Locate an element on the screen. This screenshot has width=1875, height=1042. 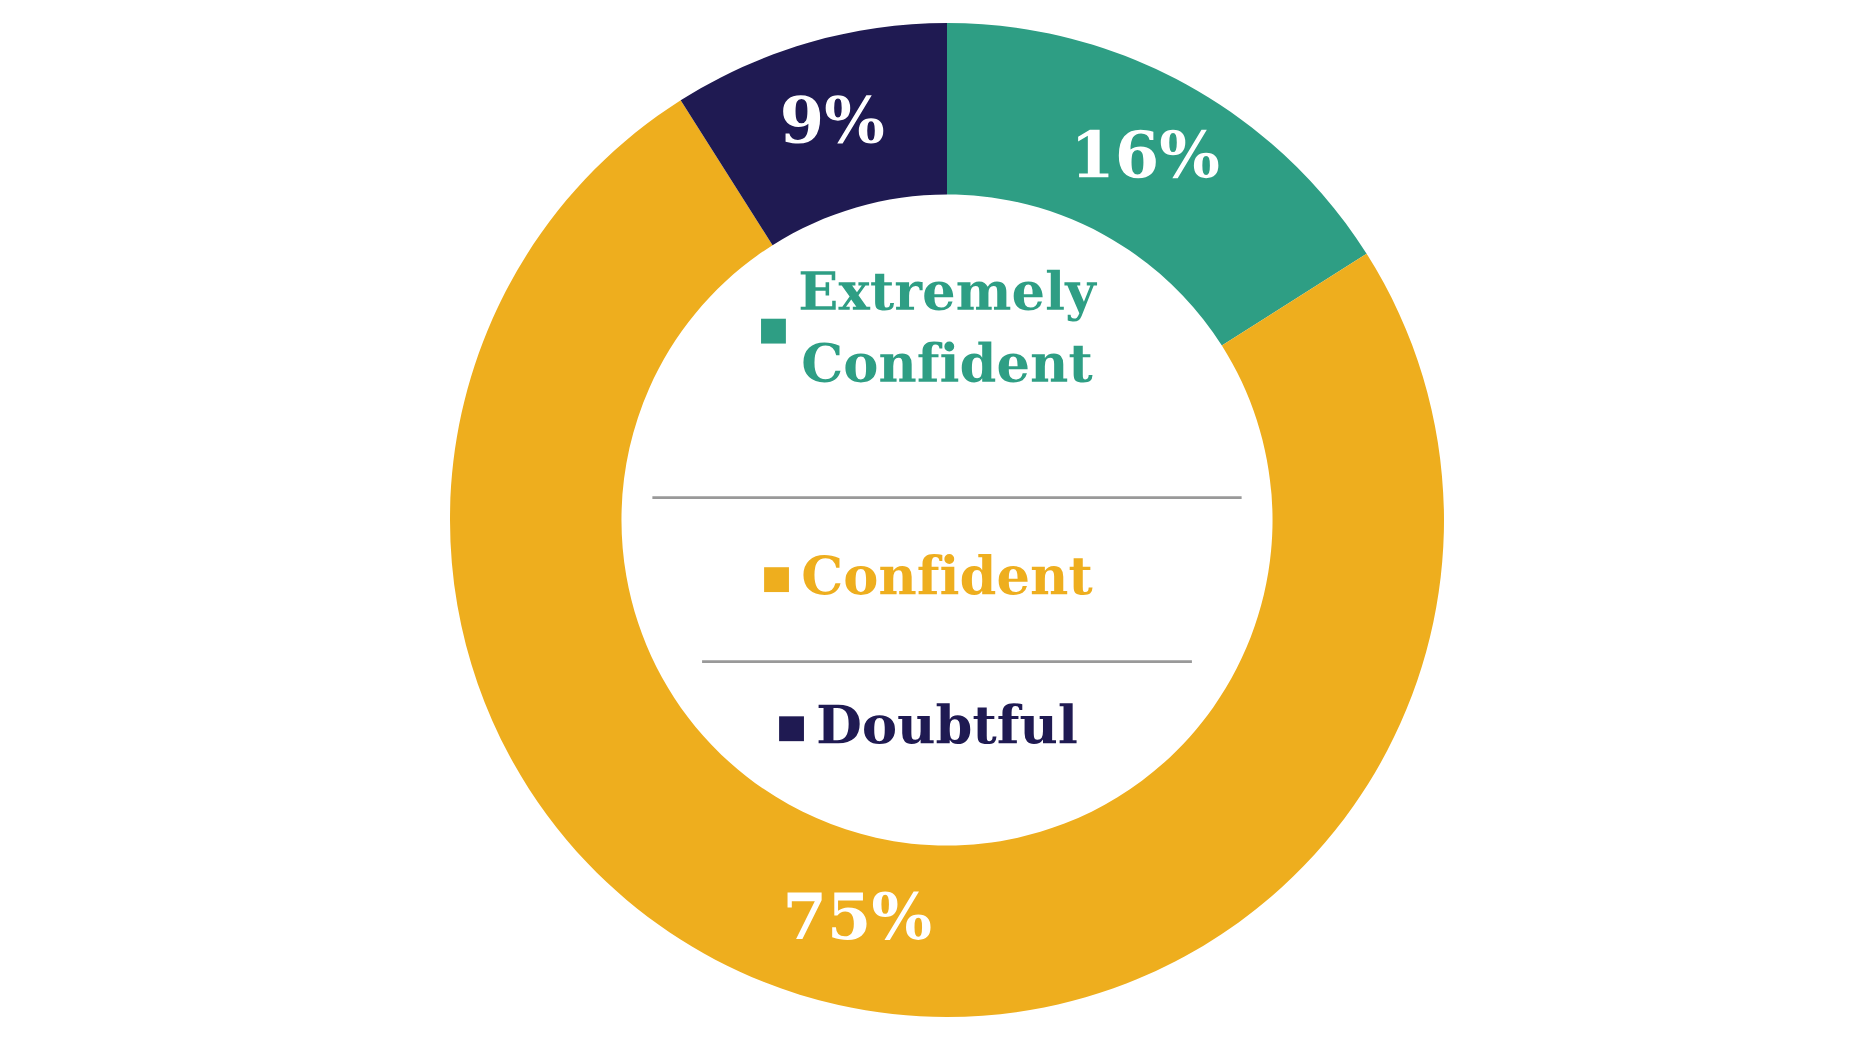
data-label: 75% is located at coordinates (859, 915).